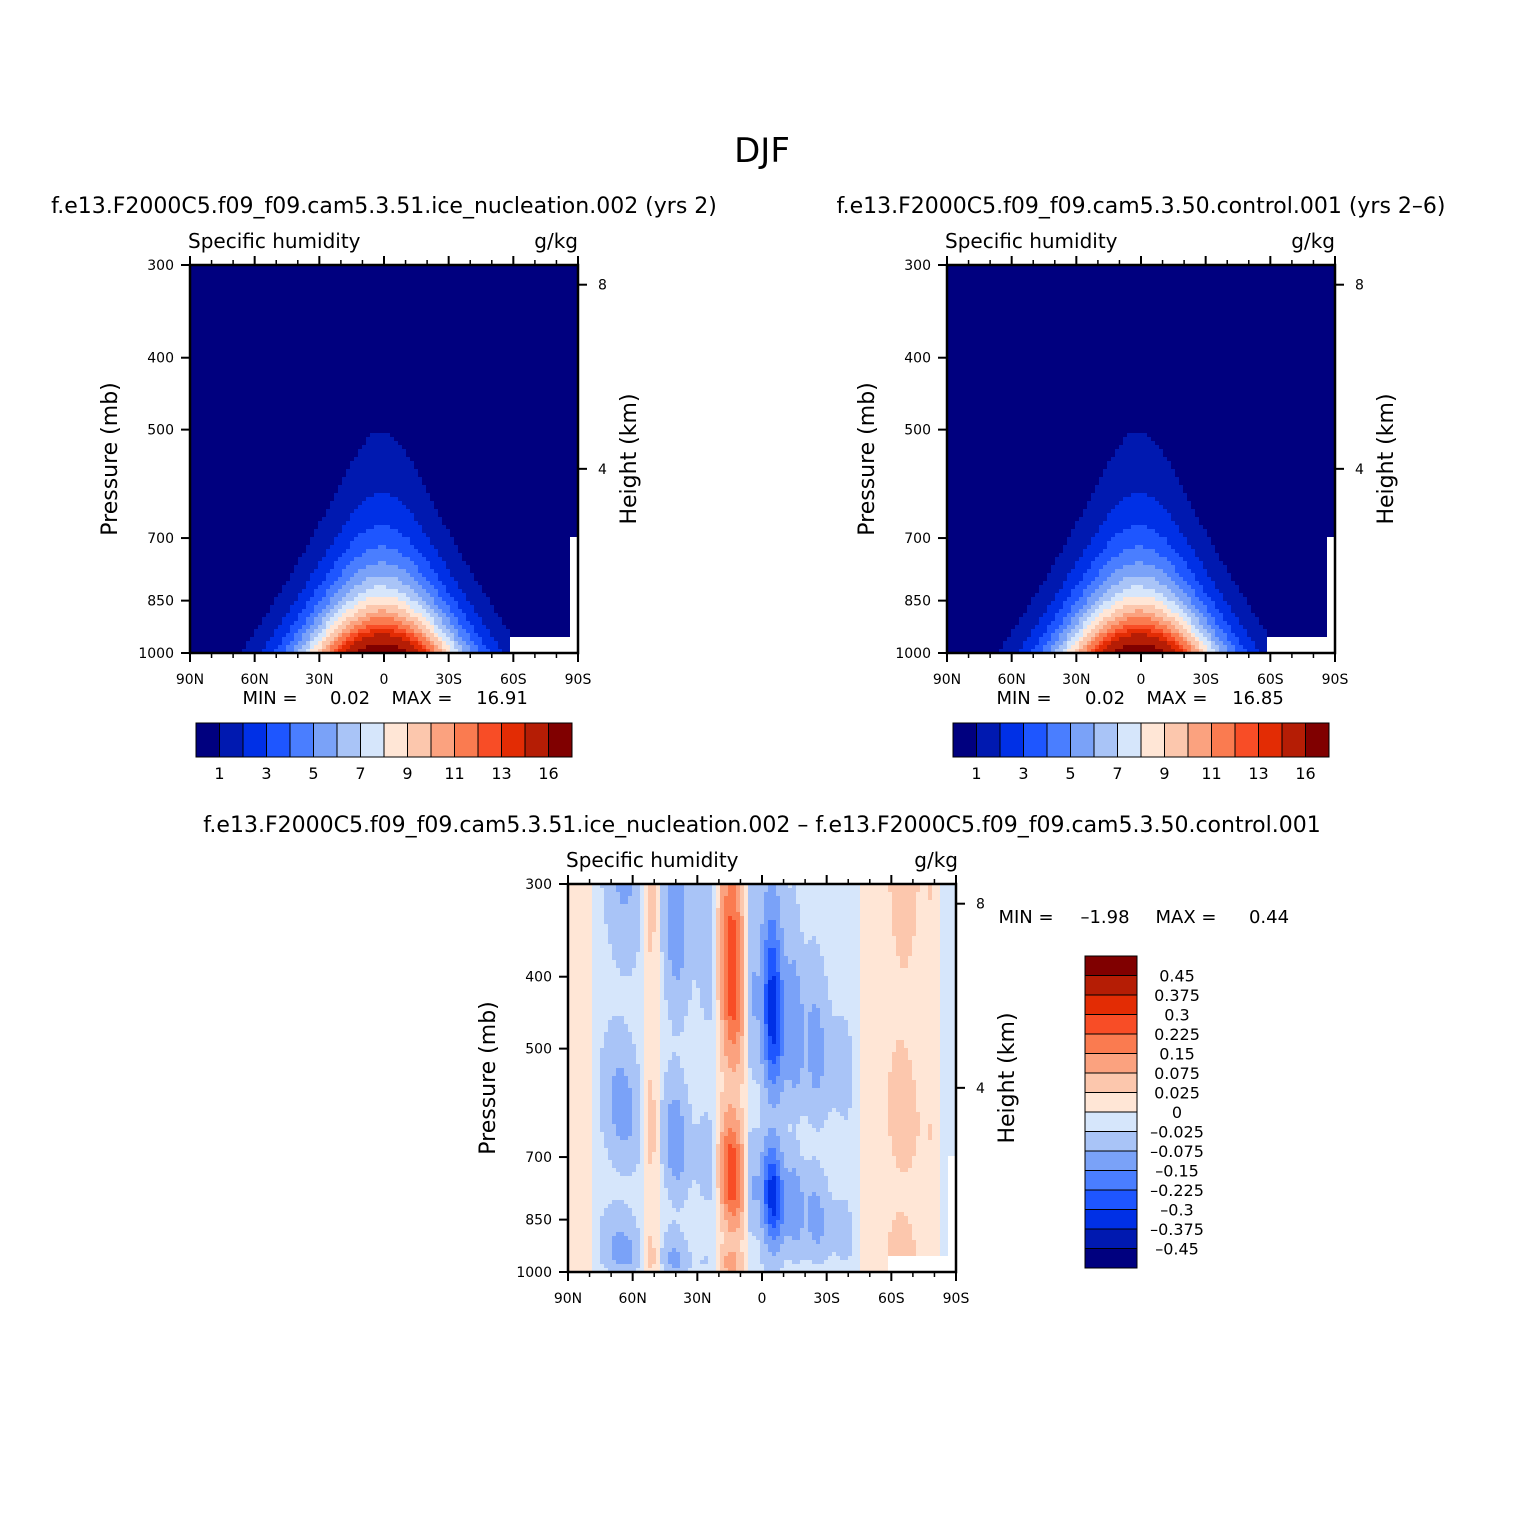 The width and height of the screenshot is (1524, 1524). I want to click on panel-units: g/kg, so click(556, 241).